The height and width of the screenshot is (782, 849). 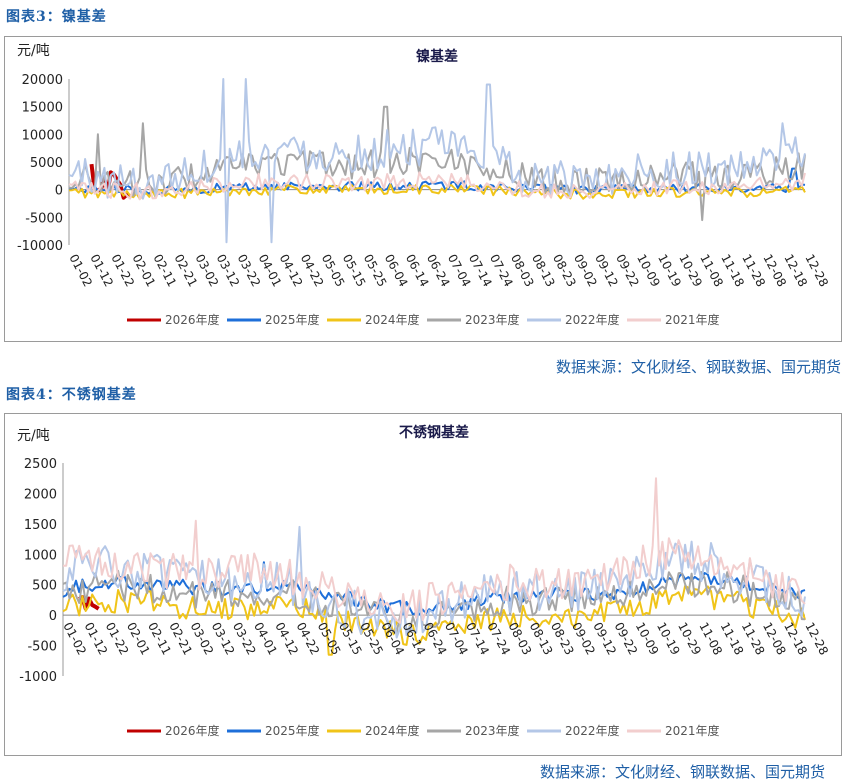 What do you see at coordinates (40, 464) in the screenshot?
I see `y-tick-label: 2500` at bounding box center [40, 464].